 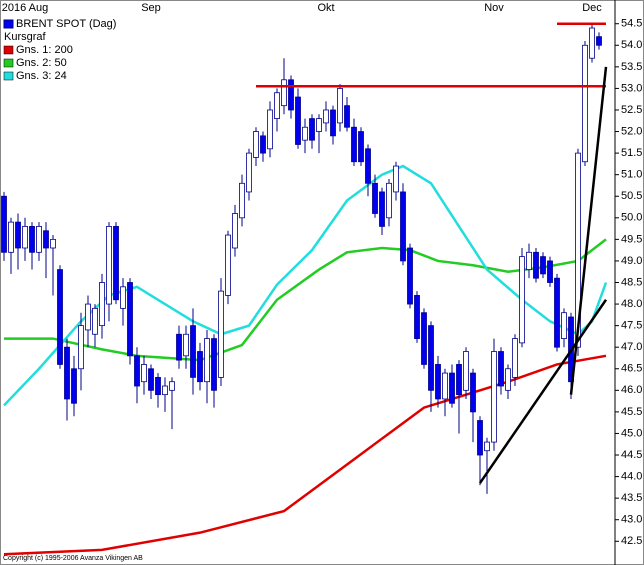 I want to click on y-tick-label: 53.5, so click(x=631, y=67).